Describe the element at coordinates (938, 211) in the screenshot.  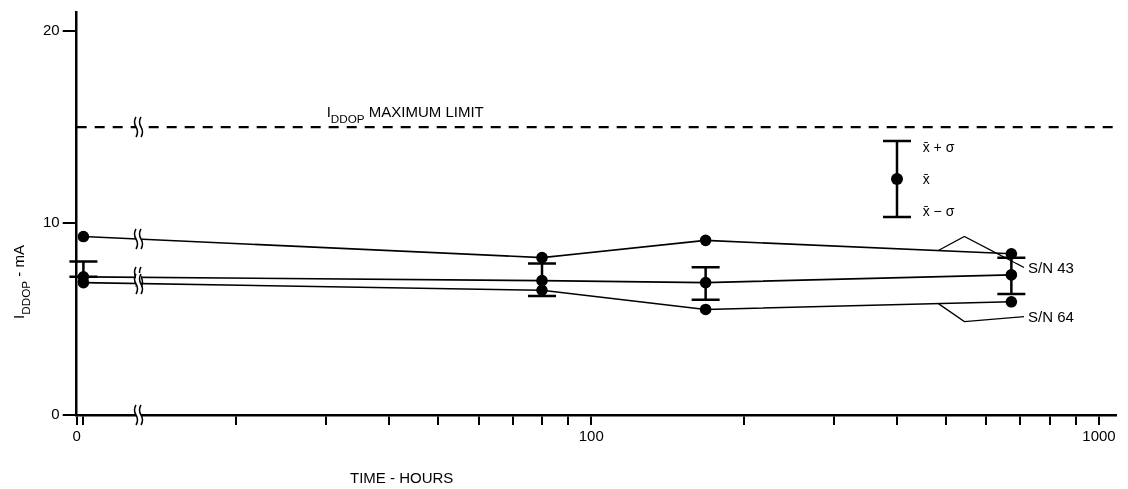
I see `annotation: x̄ − σ` at that location.